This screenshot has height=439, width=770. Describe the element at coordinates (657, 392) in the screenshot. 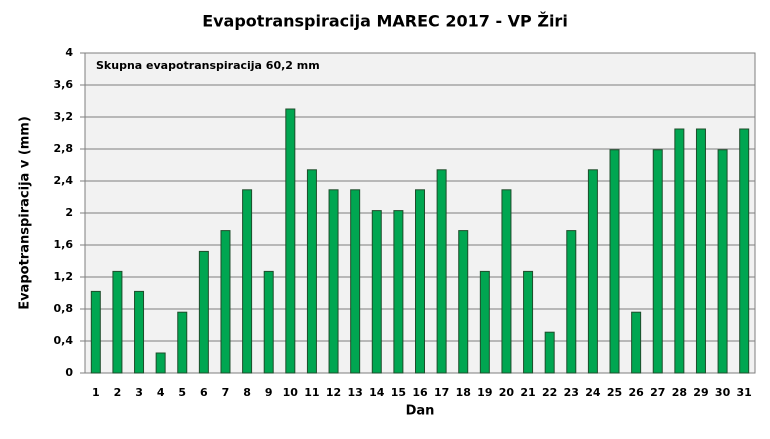

I see `x-tick-label: 27` at that location.